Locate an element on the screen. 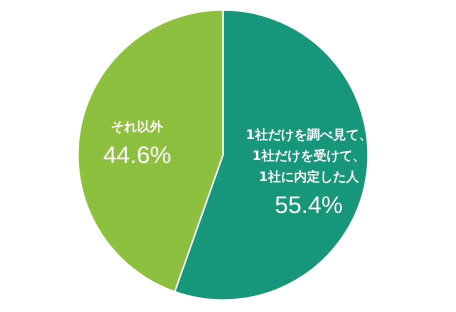 The height and width of the screenshot is (312, 456). data-label: 44.6% is located at coordinates (137, 155).